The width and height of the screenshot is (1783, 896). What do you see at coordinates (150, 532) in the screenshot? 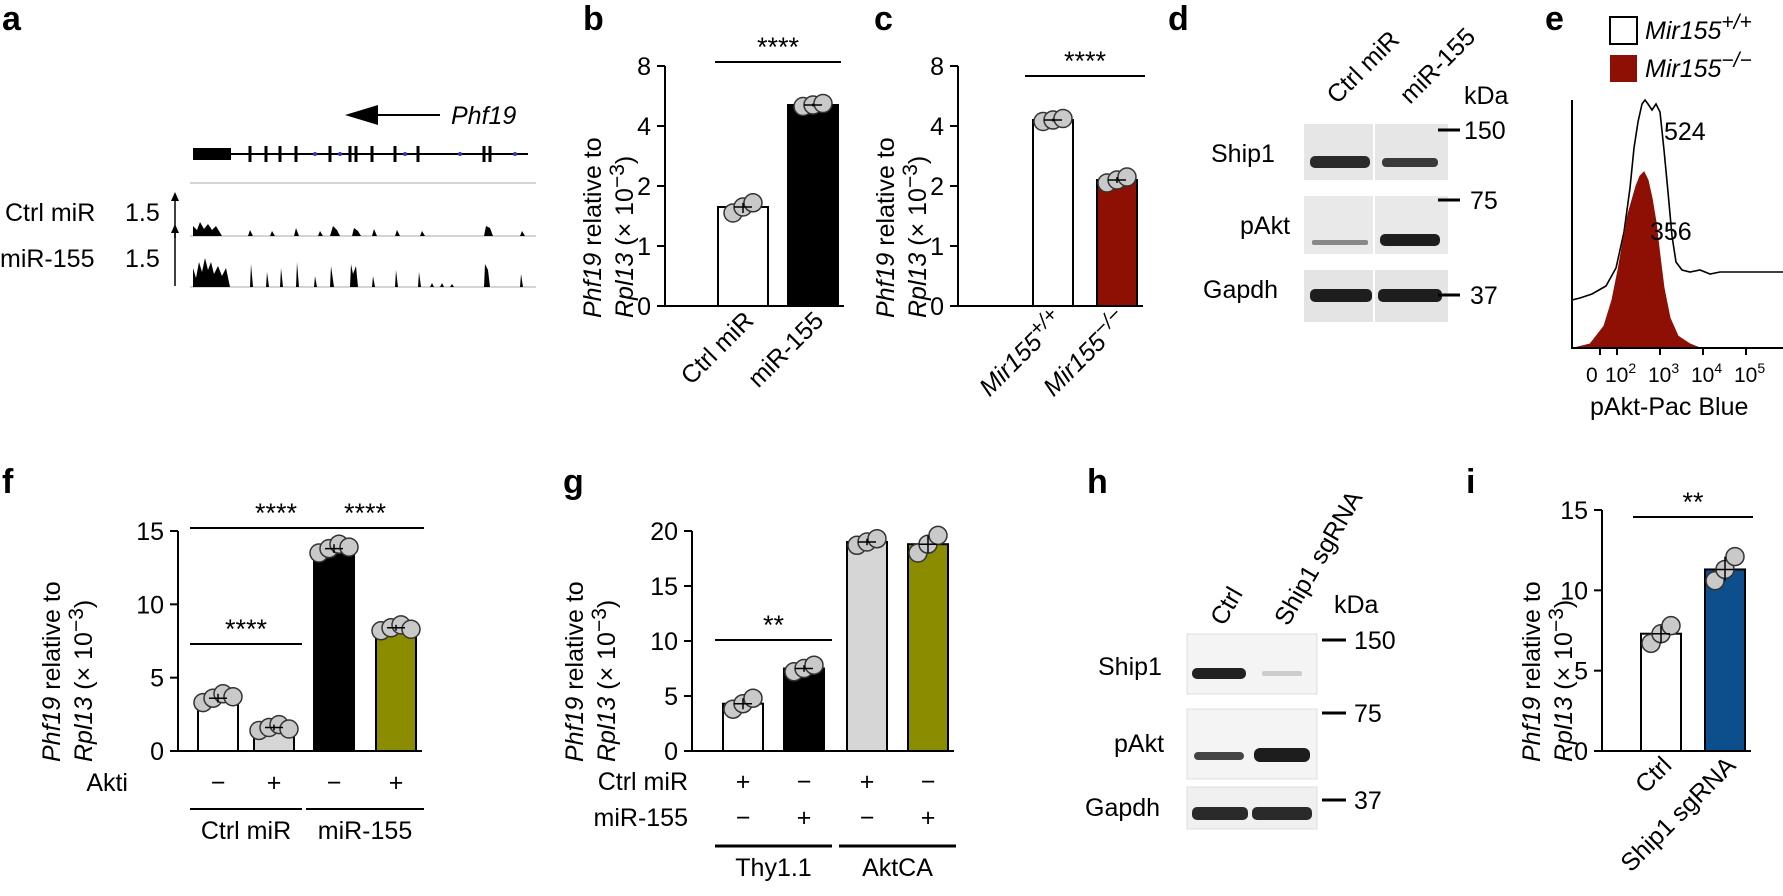
I see `f-ytick-label: 15` at bounding box center [150, 532].